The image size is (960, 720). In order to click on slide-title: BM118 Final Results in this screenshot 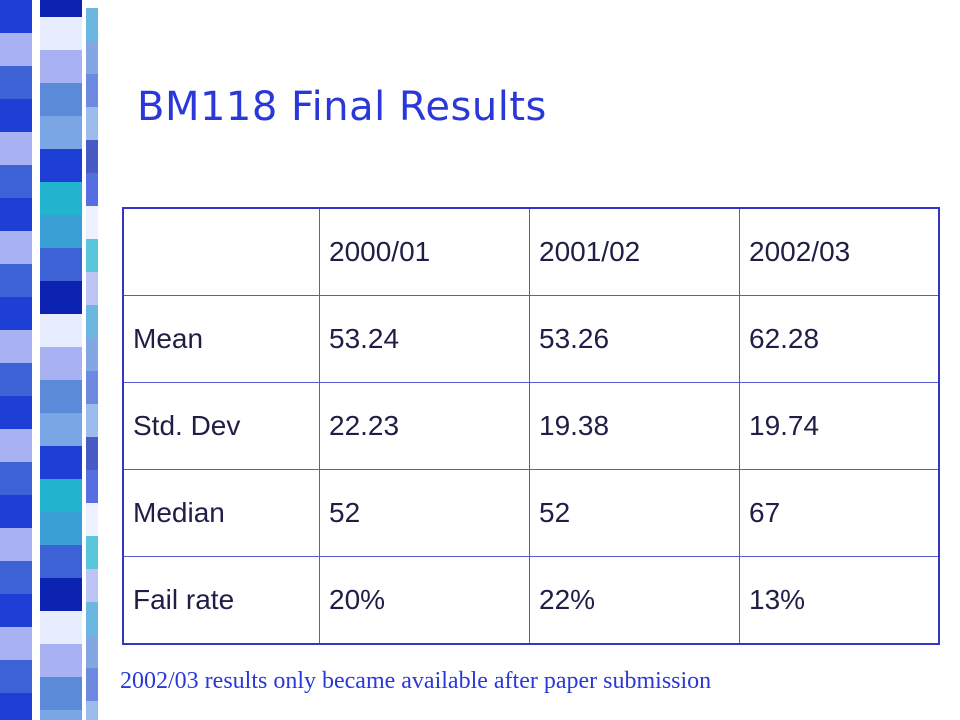, I will do `click(342, 107)`.